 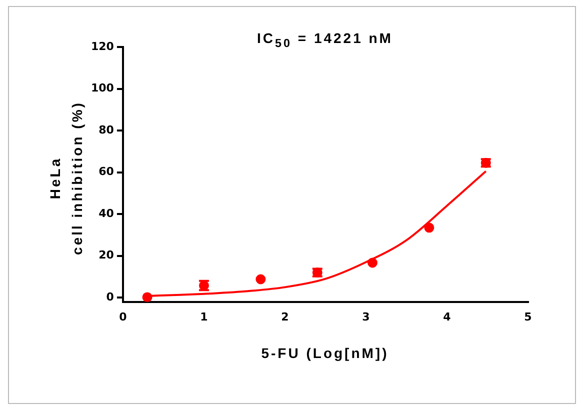 What do you see at coordinates (106, 255) in the screenshot?
I see `y-tick-label: 20` at bounding box center [106, 255].